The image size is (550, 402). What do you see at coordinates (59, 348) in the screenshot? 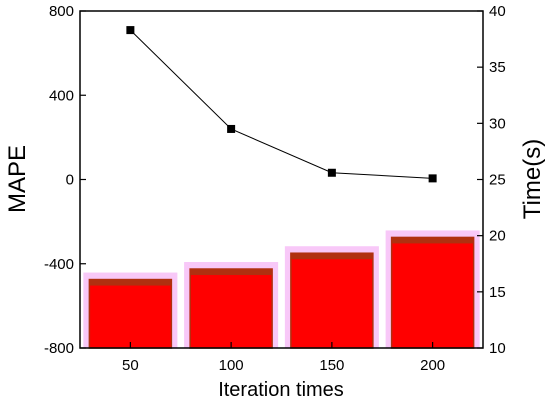
I see `left-tick-label: -800` at bounding box center [59, 348].